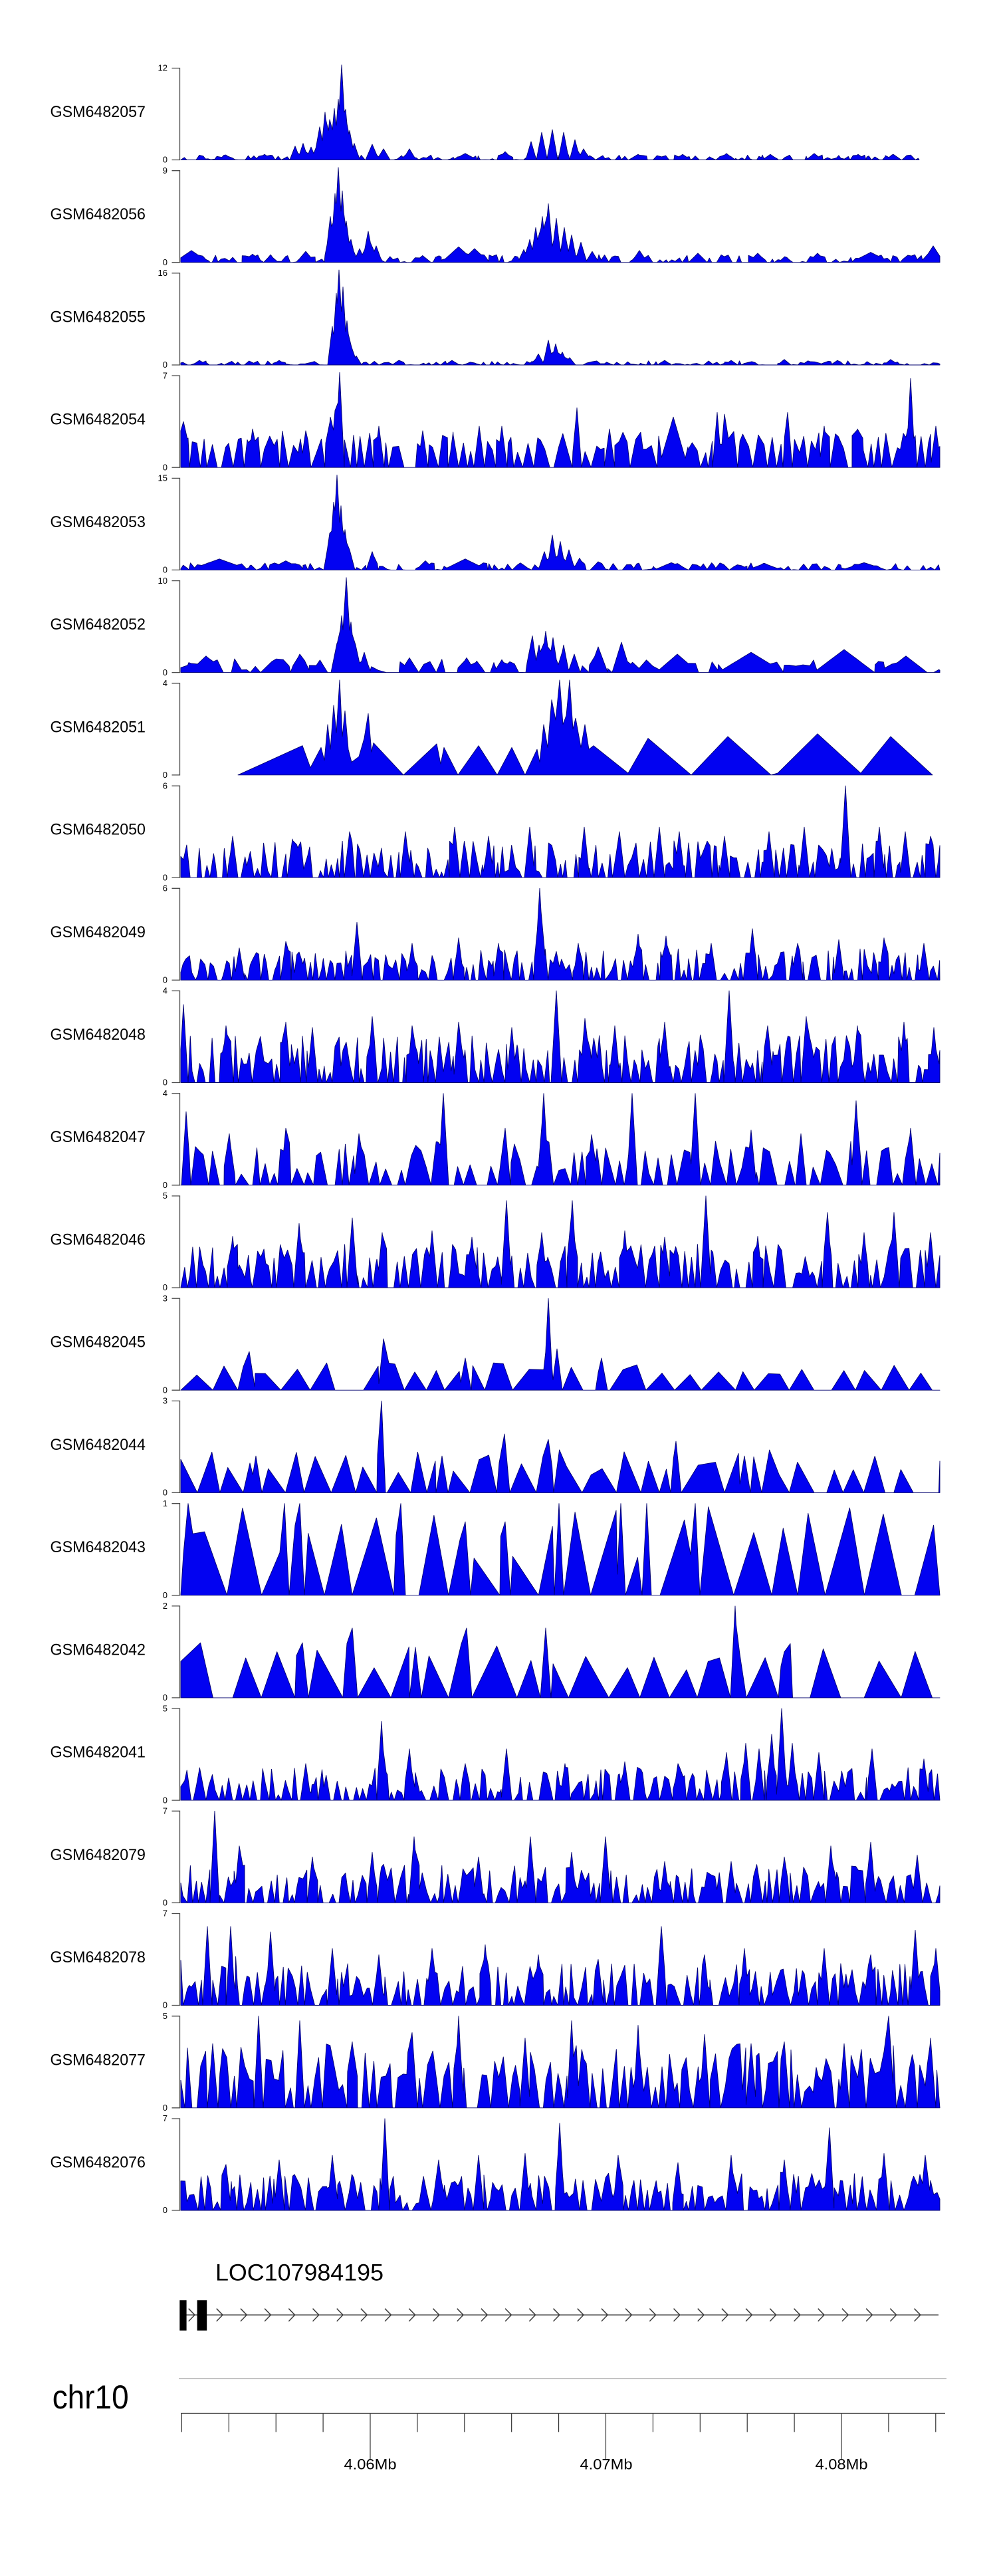  What do you see at coordinates (98, 1753) in the screenshot?
I see `svg-text: GSM6482041` at bounding box center [98, 1753].